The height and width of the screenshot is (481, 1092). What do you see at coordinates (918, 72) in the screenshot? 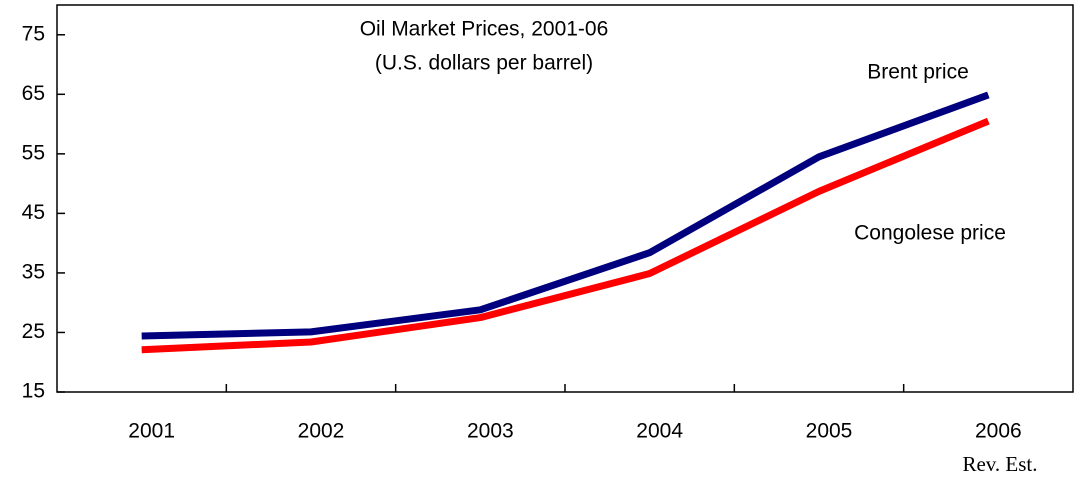
I see `series-label: Brent price` at bounding box center [918, 72].